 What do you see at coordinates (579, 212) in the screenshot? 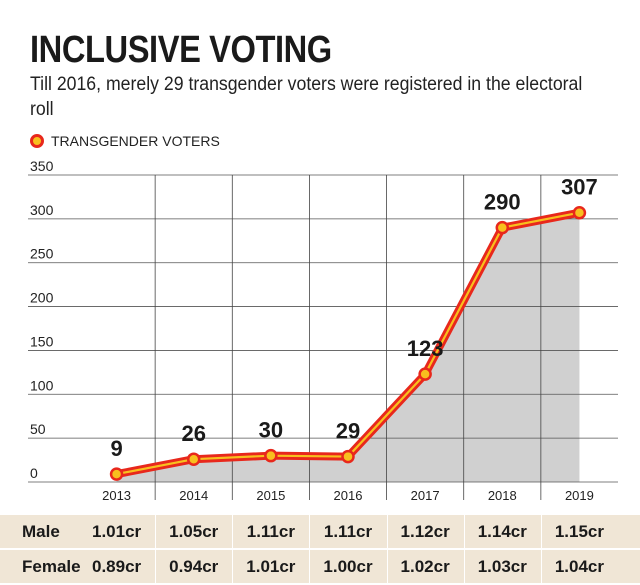
I see `data-point-2019` at bounding box center [579, 212].